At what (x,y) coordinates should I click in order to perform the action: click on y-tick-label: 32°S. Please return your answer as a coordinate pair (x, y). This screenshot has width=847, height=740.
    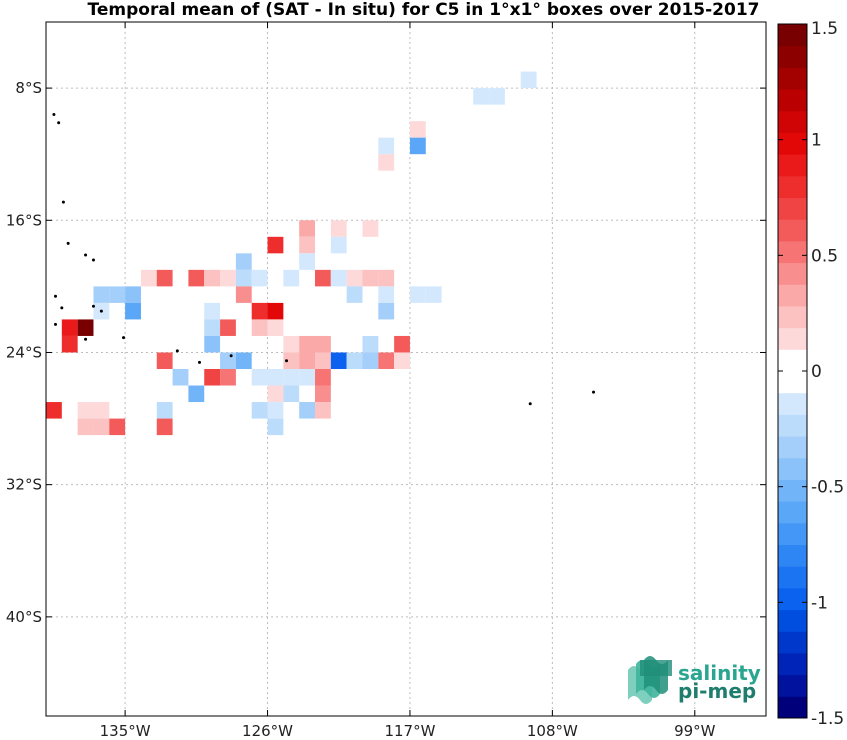
    Looking at the image, I should click on (24, 485).